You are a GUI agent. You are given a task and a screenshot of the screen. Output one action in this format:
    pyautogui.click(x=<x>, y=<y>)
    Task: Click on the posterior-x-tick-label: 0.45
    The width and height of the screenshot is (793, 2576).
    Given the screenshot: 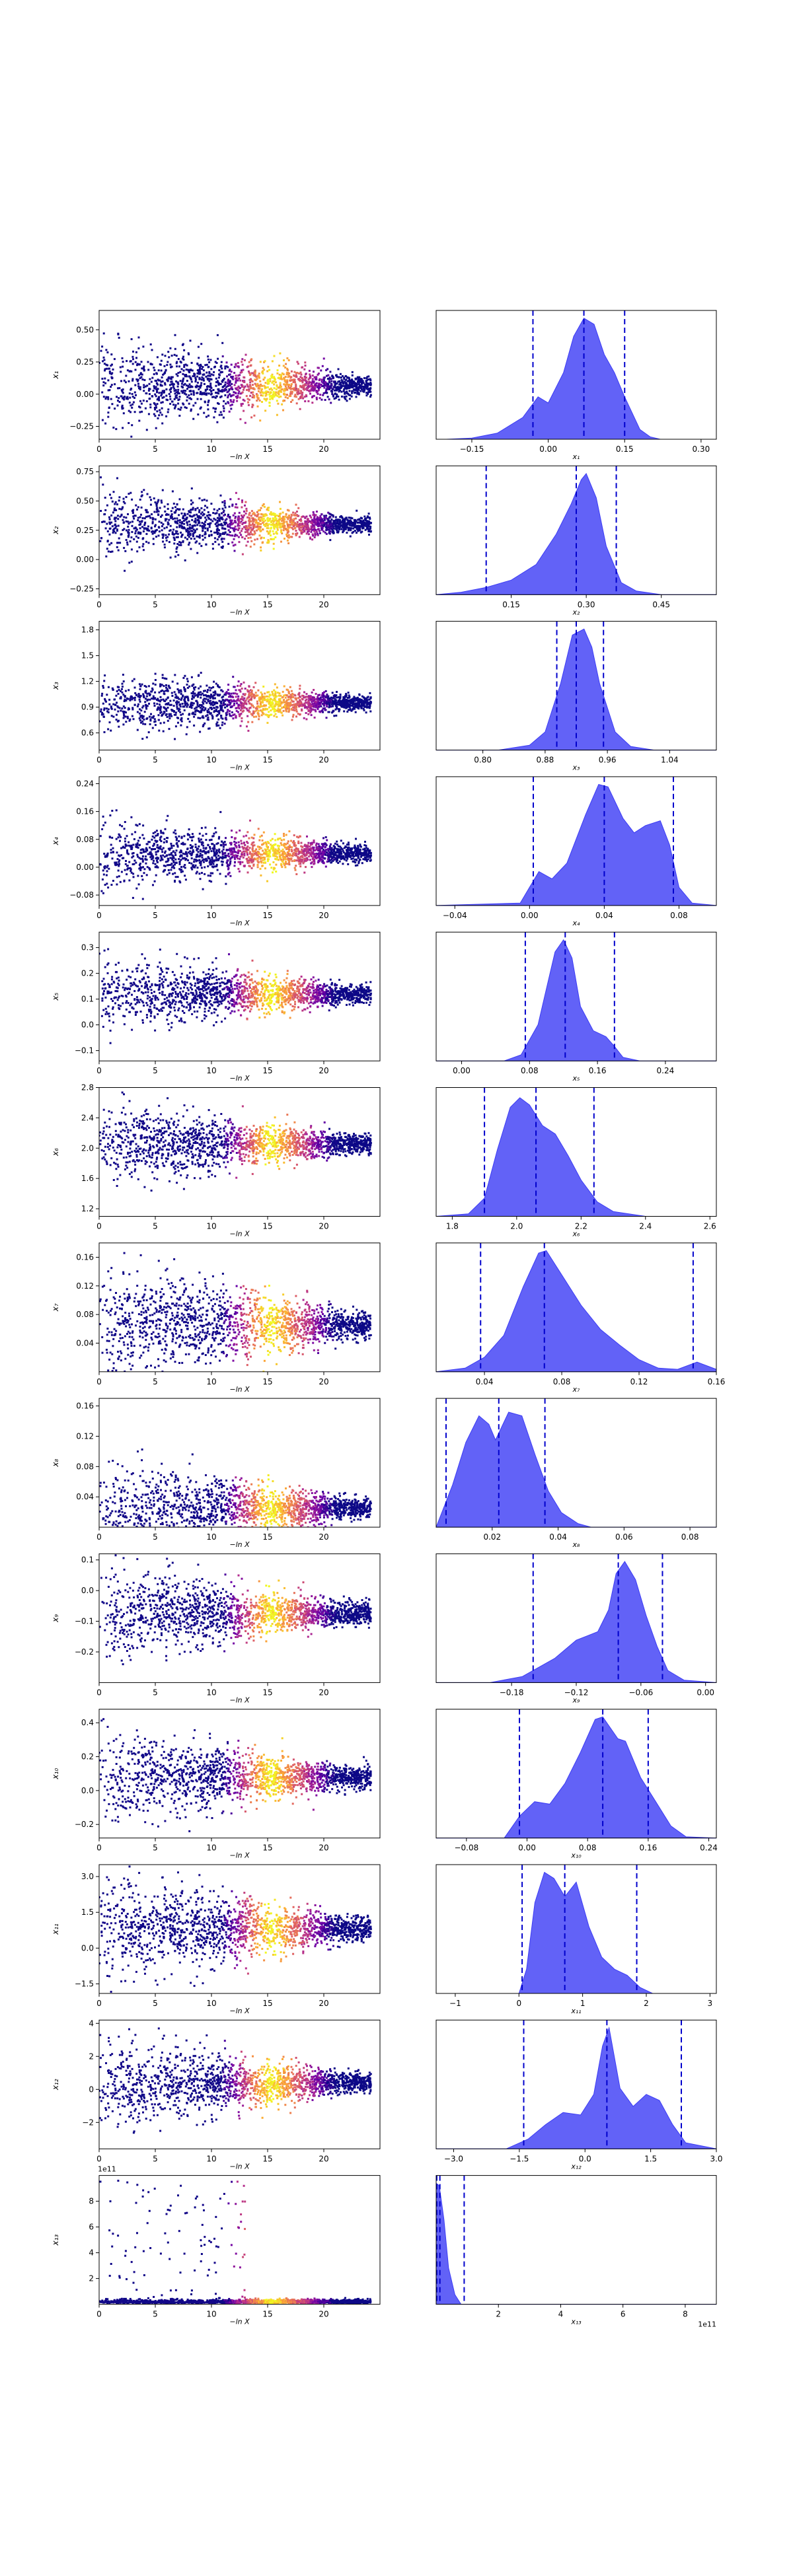 What is the action you would take?
    pyautogui.click(x=661, y=605)
    